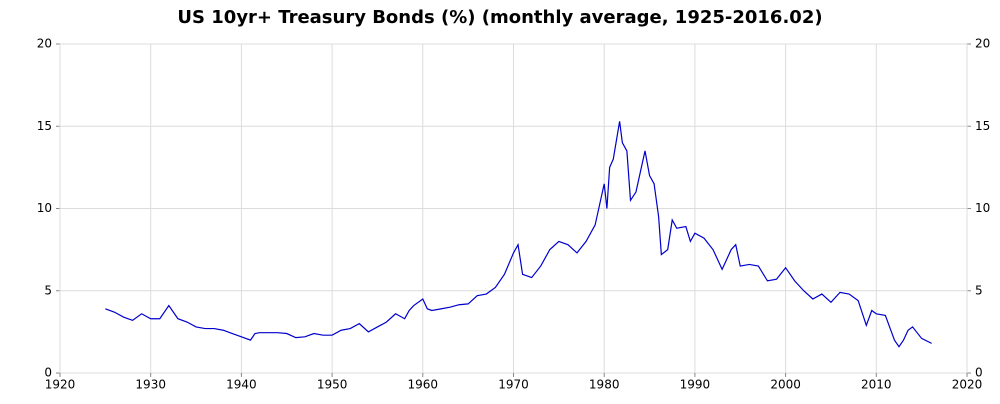 The width and height of the screenshot is (1000, 404). Describe the element at coordinates (48, 373) in the screenshot. I see `y-tick-label: 0` at that location.